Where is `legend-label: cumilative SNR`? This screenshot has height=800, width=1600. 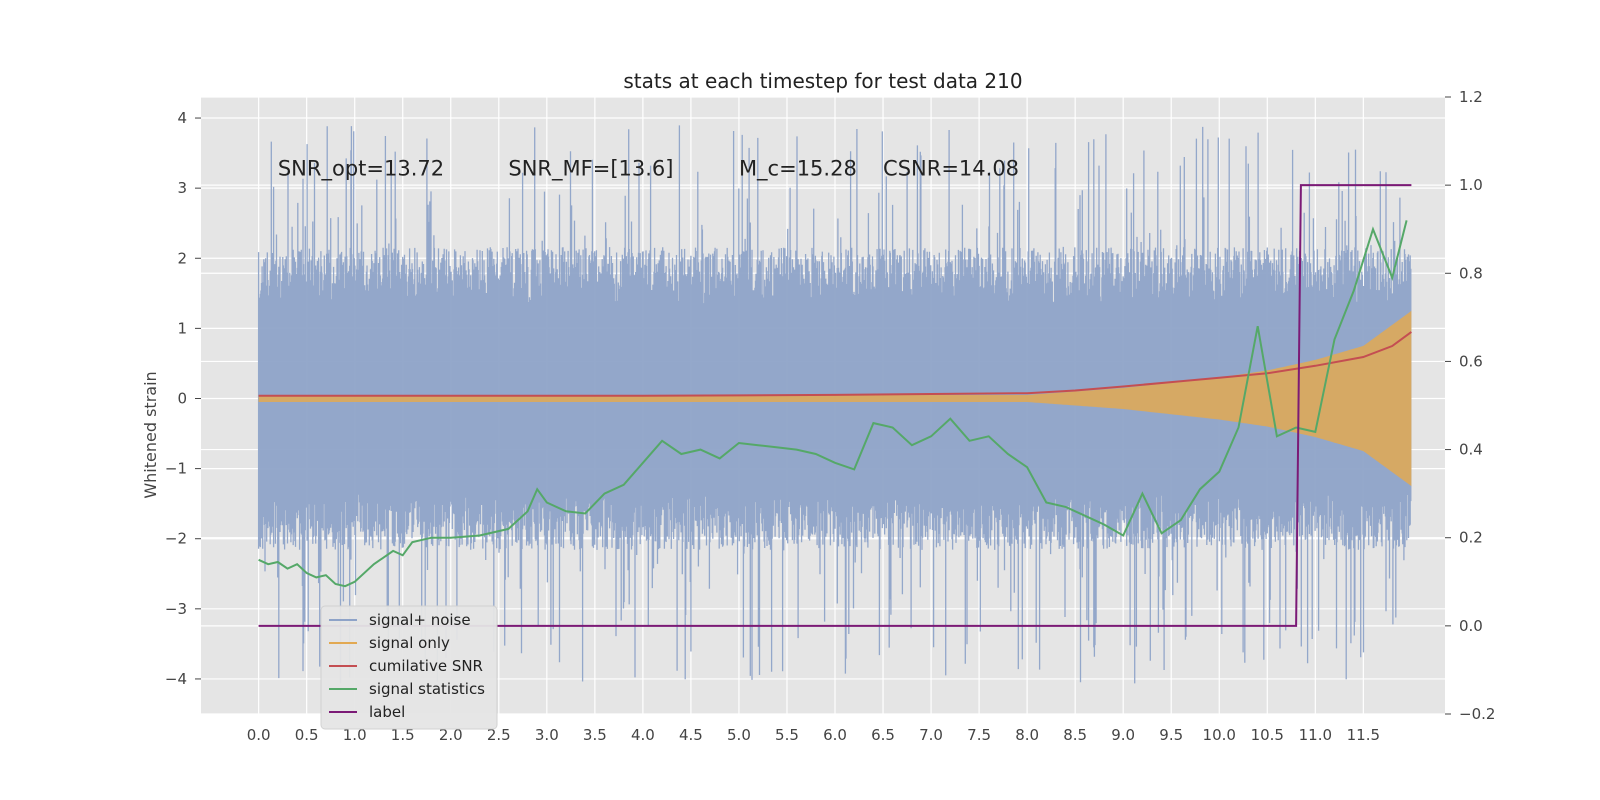 legend-label: cumilative SNR is located at coordinates (426, 666).